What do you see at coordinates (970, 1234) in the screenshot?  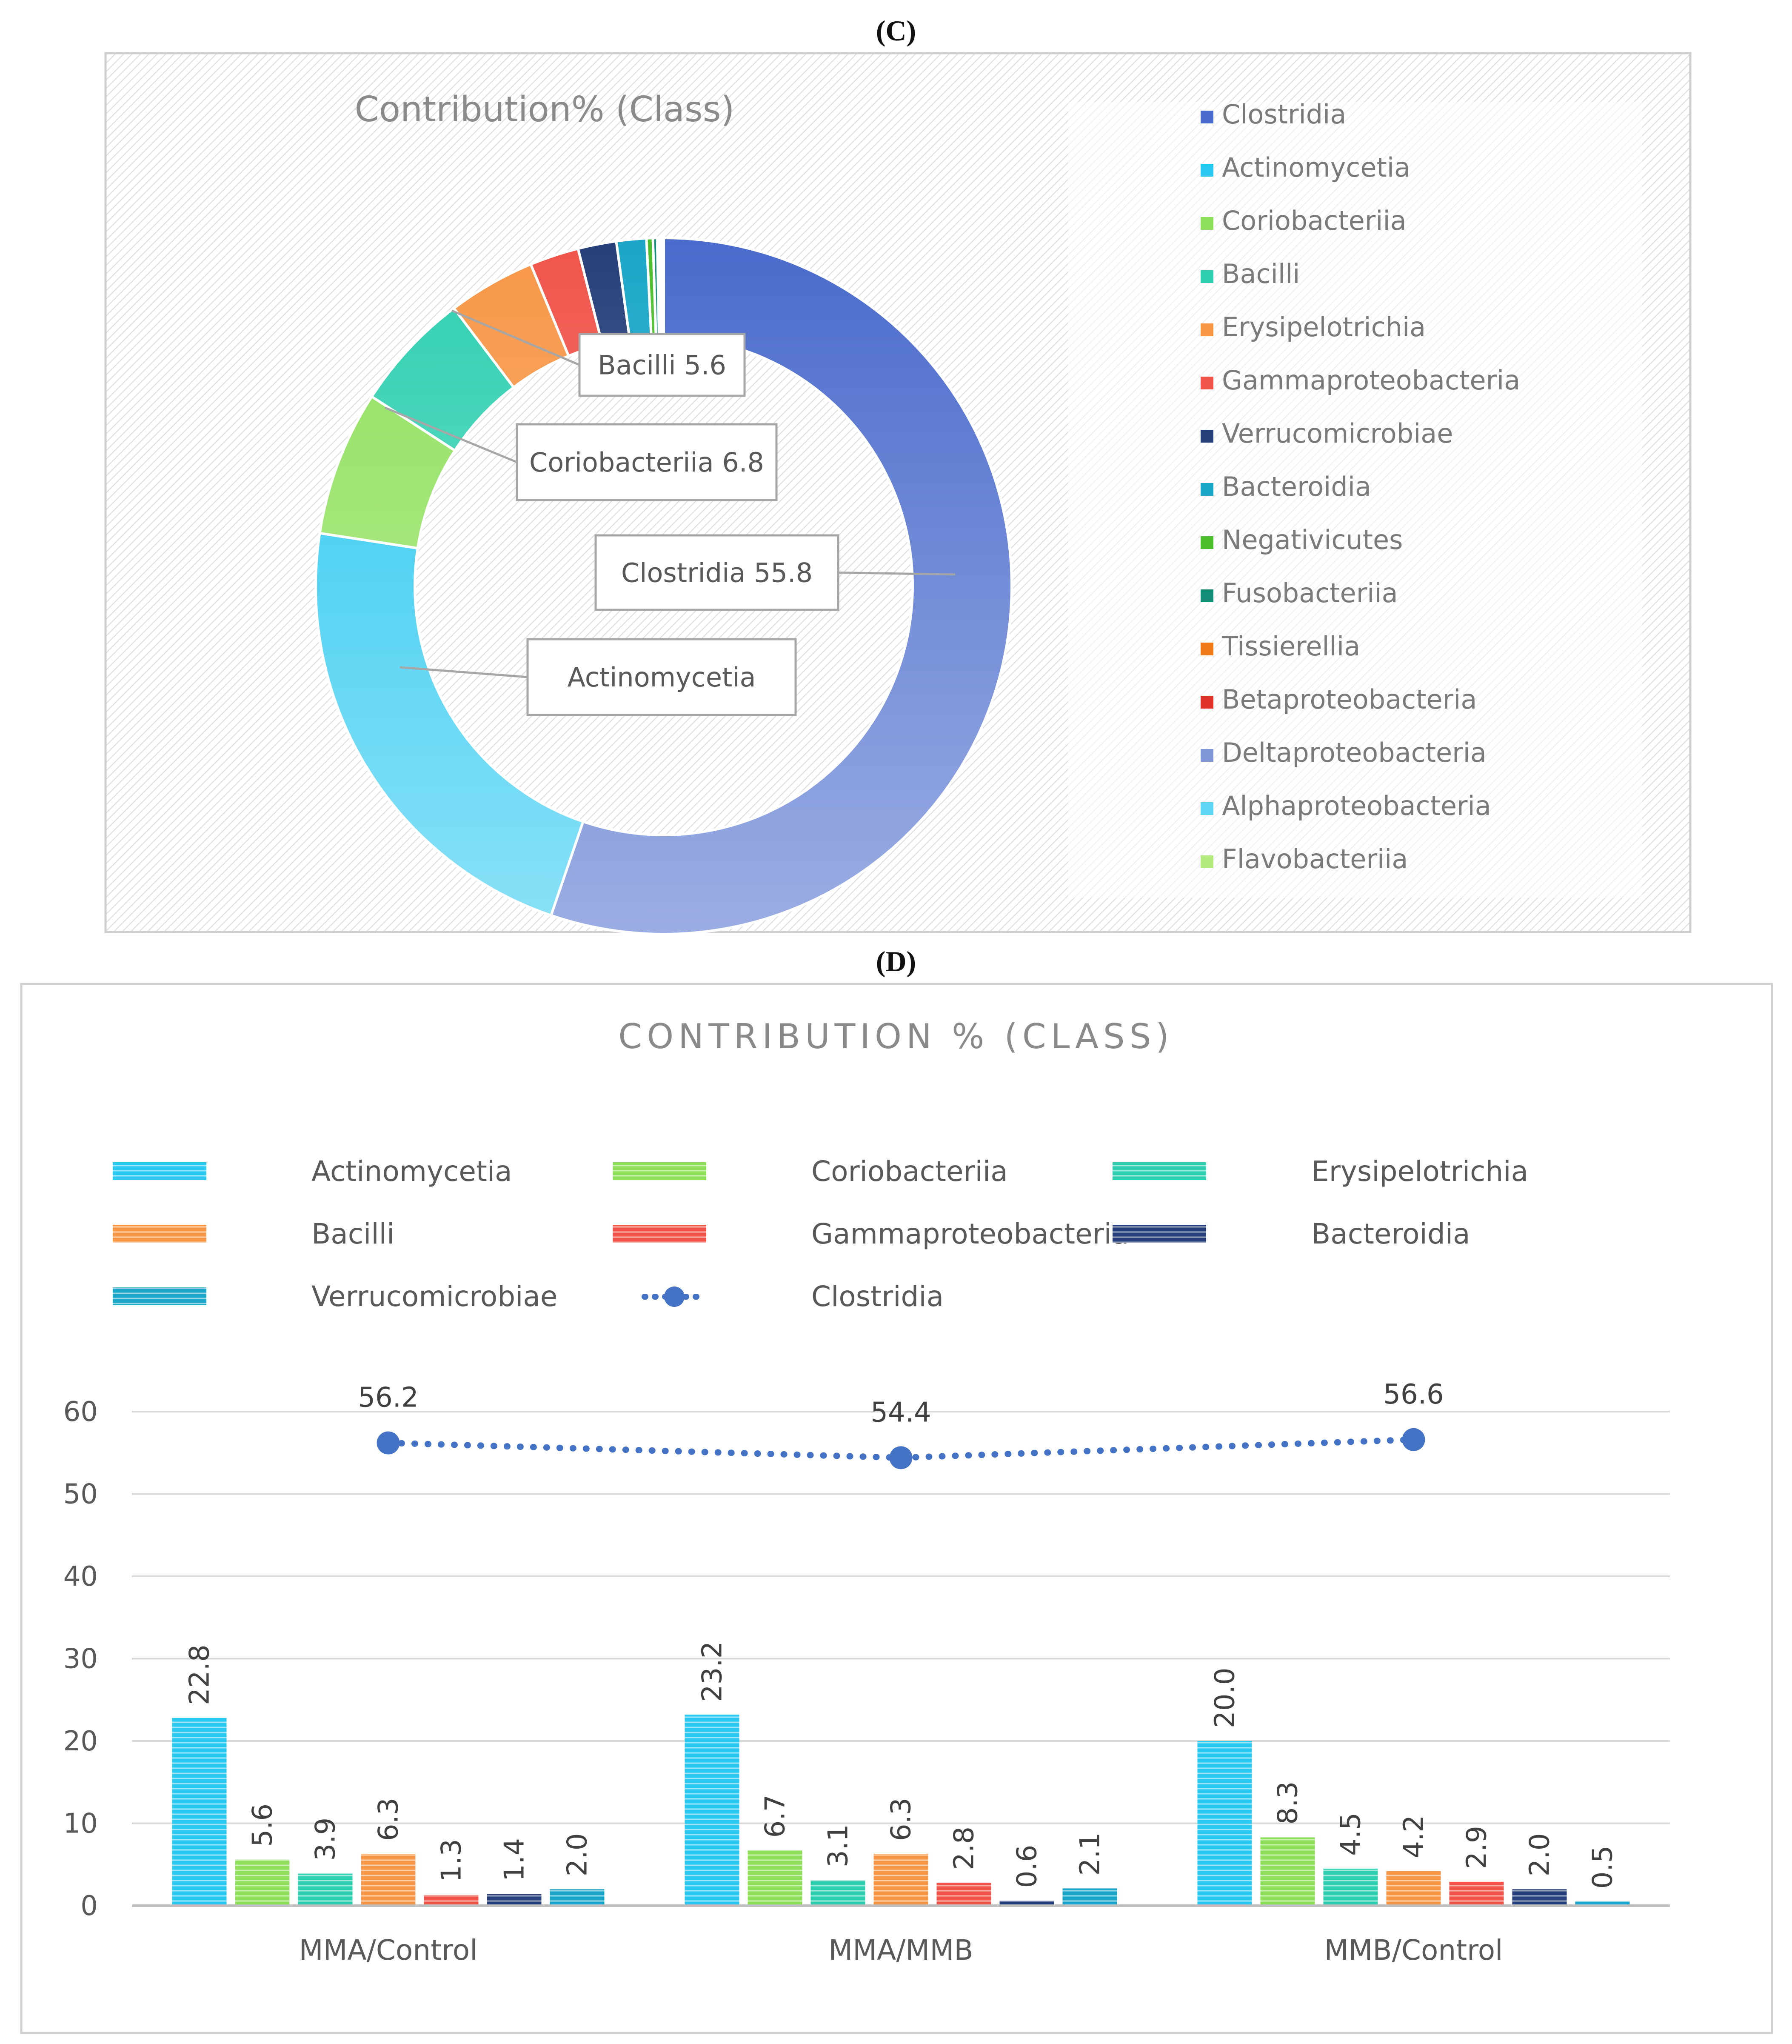 I see `bar-legend-label-gammaproteobacteria: Gammaproteobacteria` at bounding box center [970, 1234].